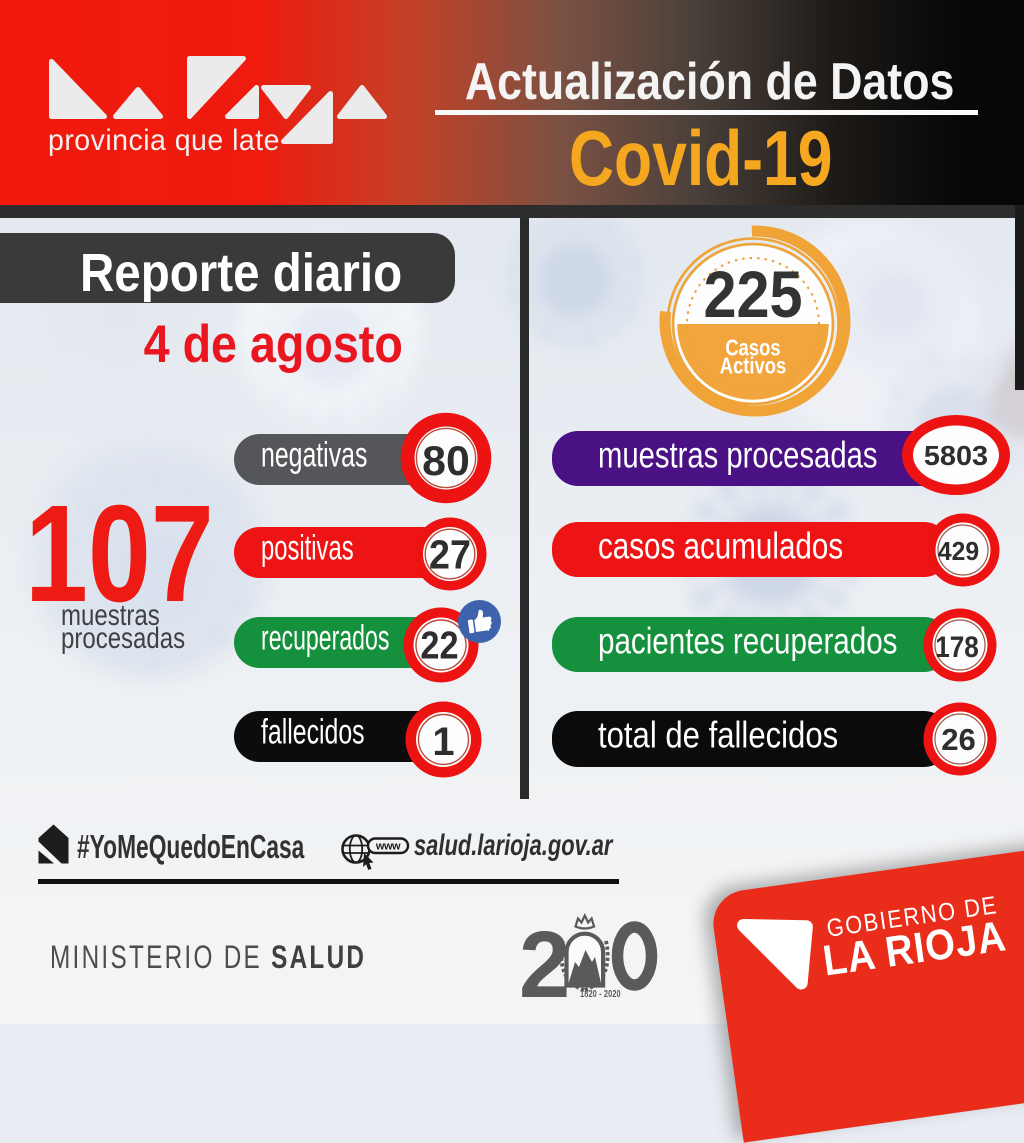 The height and width of the screenshot is (1143, 1024). What do you see at coordinates (439, 645) in the screenshot?
I see `svg-text: 22` at bounding box center [439, 645].